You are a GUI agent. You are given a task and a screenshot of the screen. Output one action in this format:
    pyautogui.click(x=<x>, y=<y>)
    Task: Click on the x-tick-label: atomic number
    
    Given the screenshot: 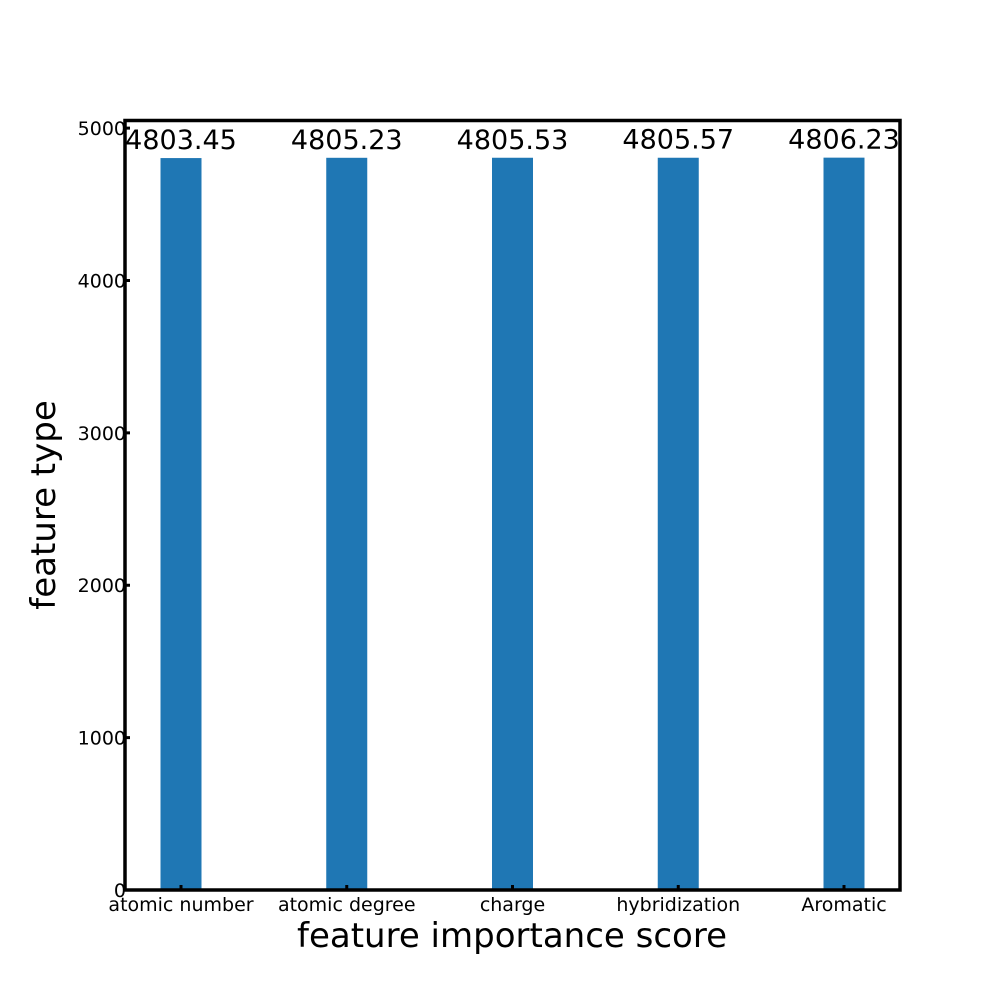 What is the action you would take?
    pyautogui.click(x=180, y=905)
    